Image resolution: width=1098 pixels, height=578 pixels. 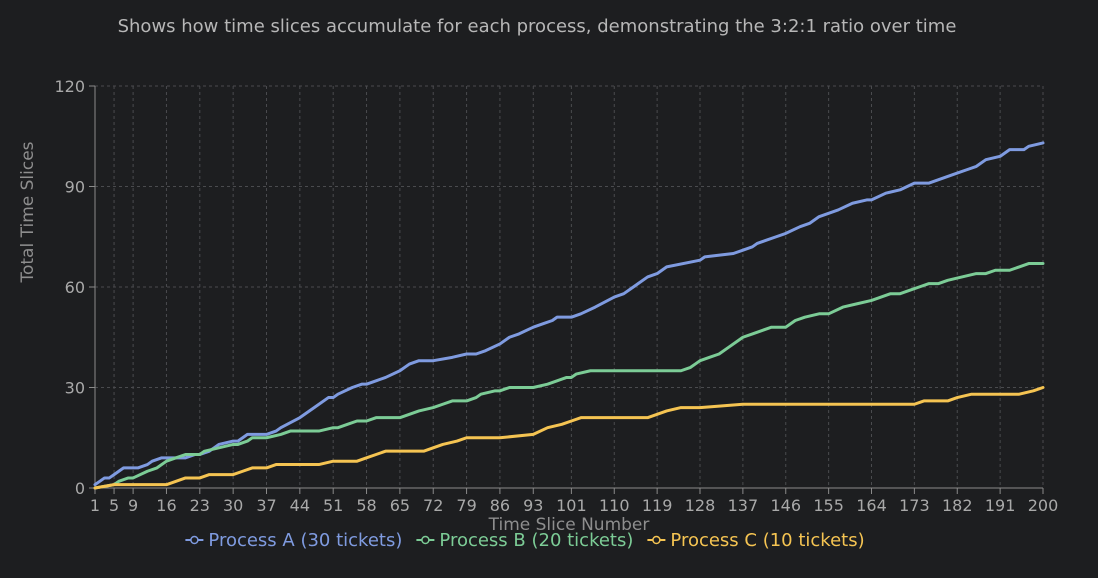 I want to click on legend-item-1: Process B (20 tickets), so click(x=524, y=540).